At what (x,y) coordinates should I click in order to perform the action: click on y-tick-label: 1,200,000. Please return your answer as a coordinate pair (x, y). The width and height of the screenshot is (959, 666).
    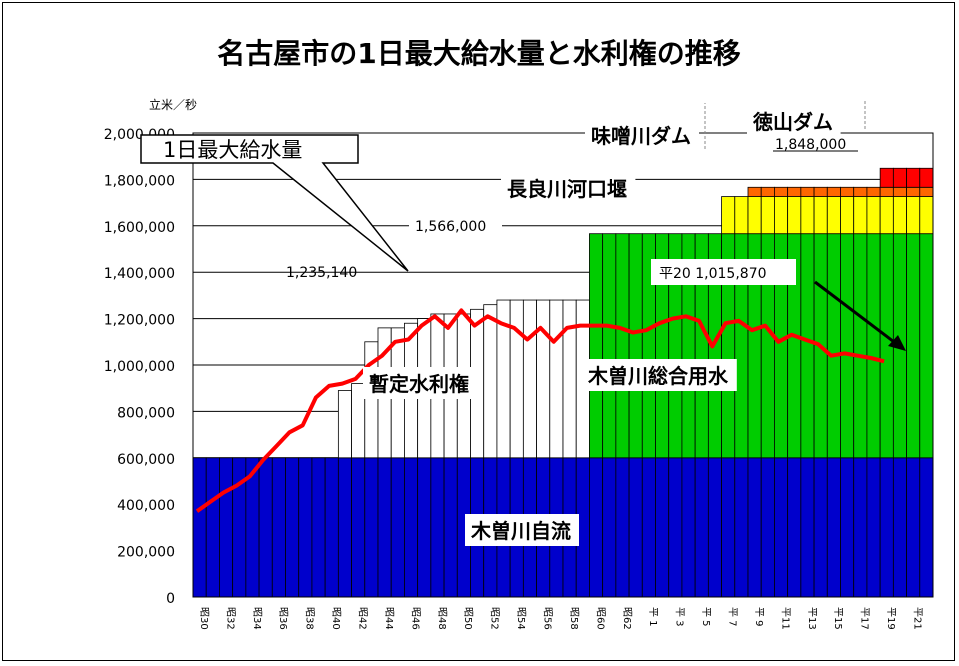
    Looking at the image, I should click on (139, 321).